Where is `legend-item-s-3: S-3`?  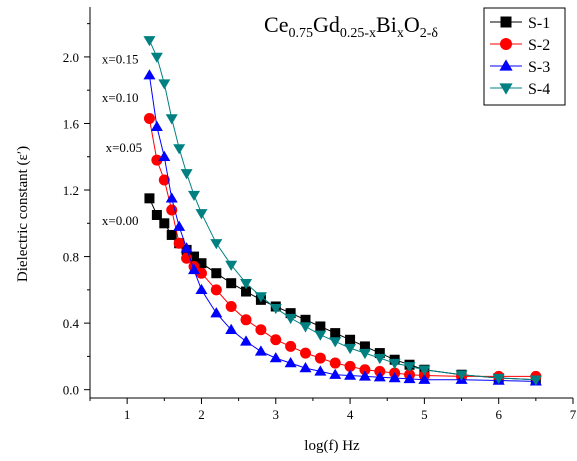
legend-item-s-3: S-3 is located at coordinates (520, 67).